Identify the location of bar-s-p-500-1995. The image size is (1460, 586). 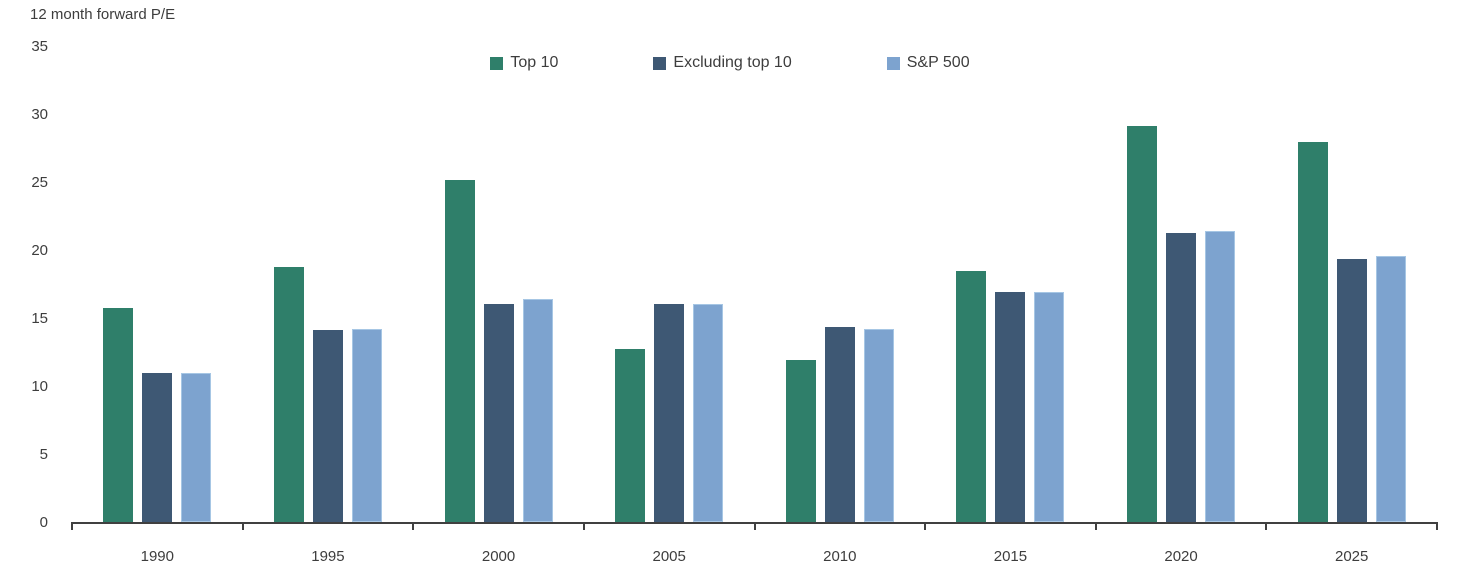
(366, 425).